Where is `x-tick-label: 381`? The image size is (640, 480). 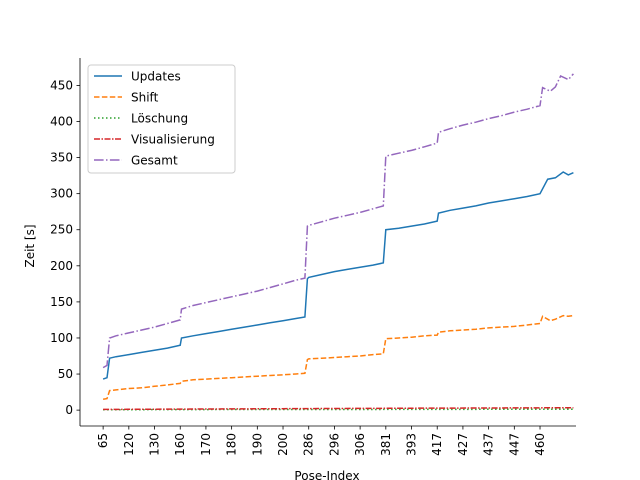
x-tick-label: 381 is located at coordinates (386, 444).